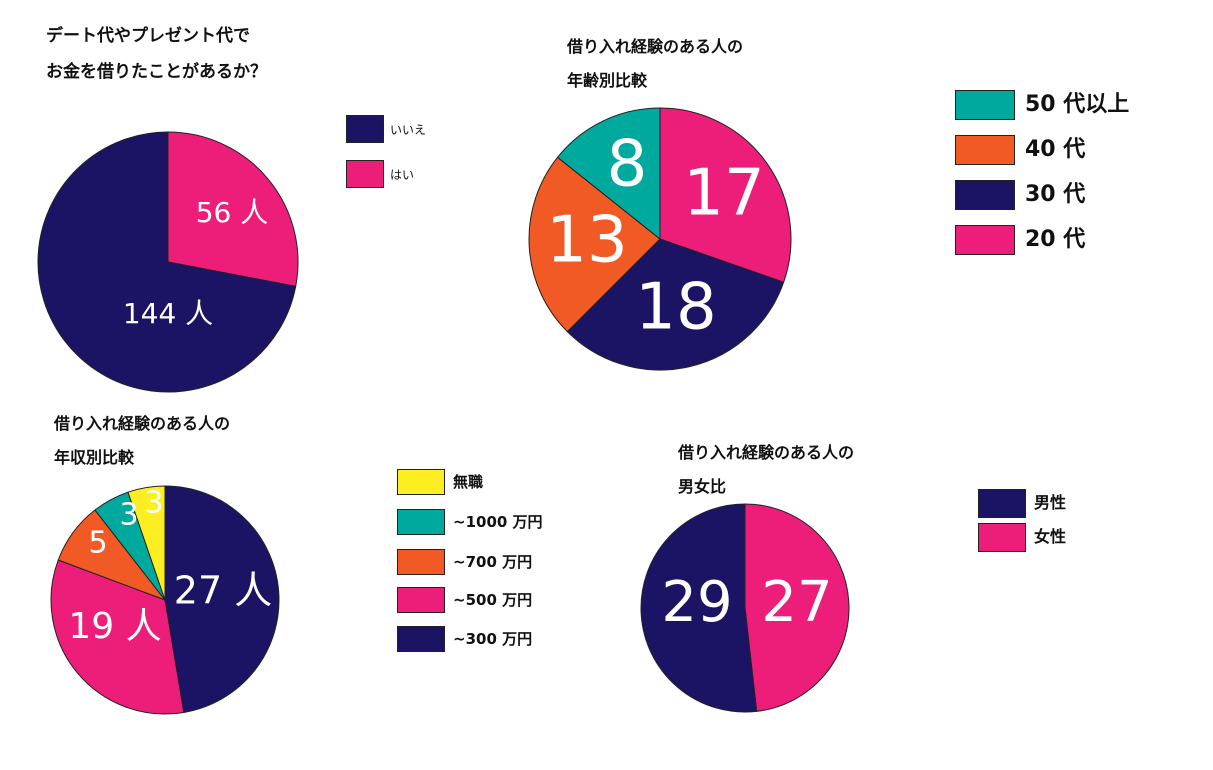 The width and height of the screenshot is (1213, 770). Describe the element at coordinates (142, 423) in the screenshot. I see `chart3-title-line1: 借り入れ経験のある人の` at that location.